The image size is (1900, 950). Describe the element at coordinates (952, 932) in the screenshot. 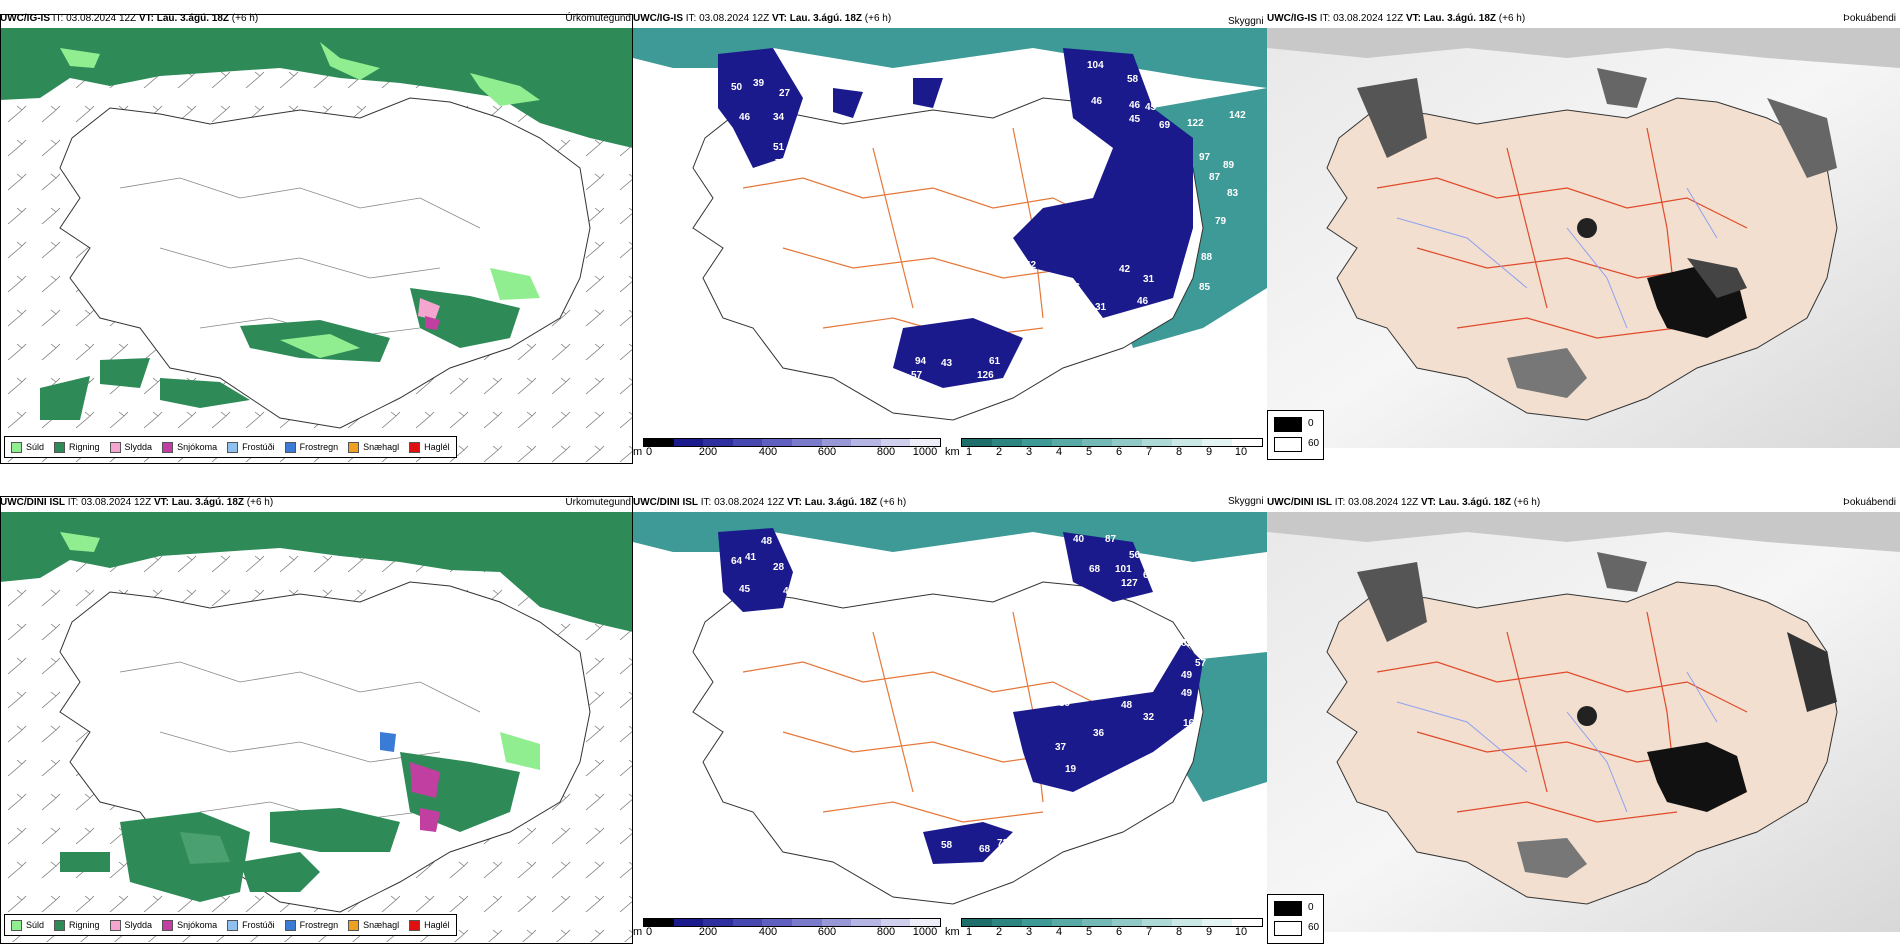

I see `colorbar-unit: km` at that location.